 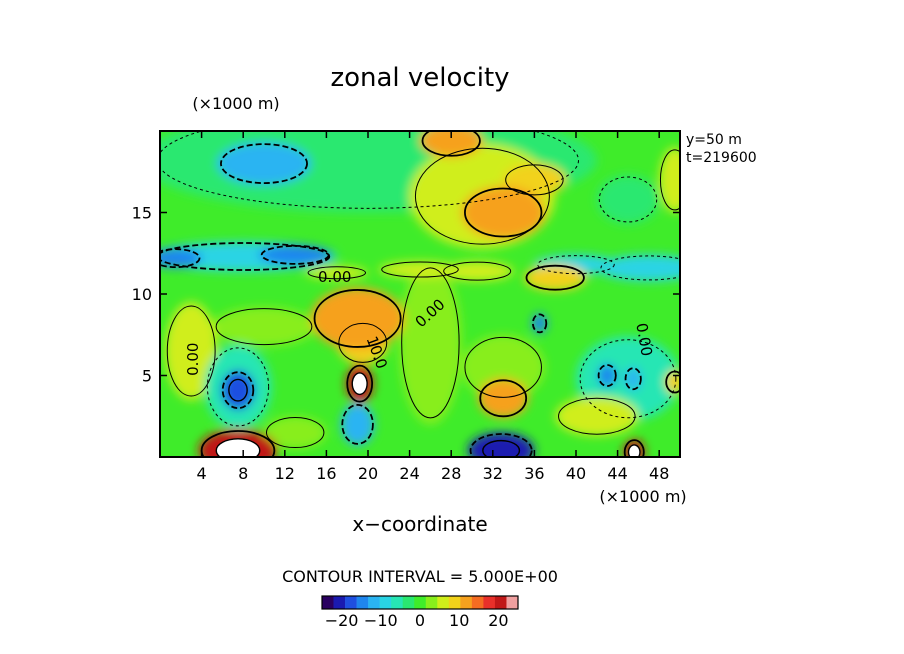 I want to click on colorbar-tick-label: 0, so click(x=420, y=620).